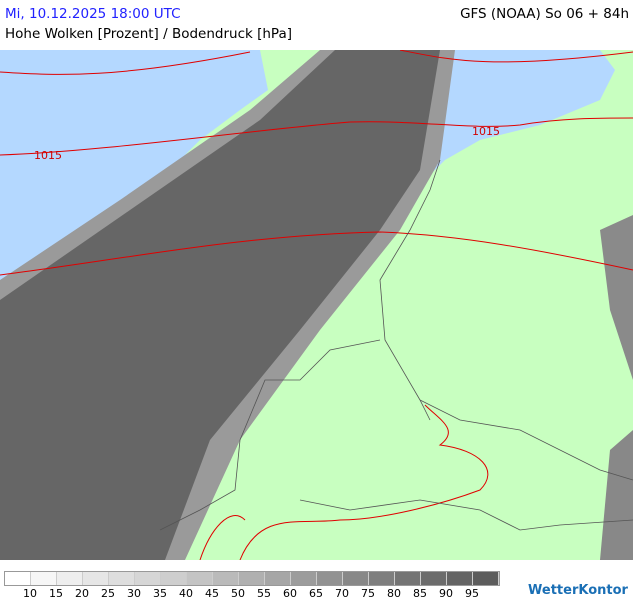  I want to click on legend-label: 30, so click(134, 593).